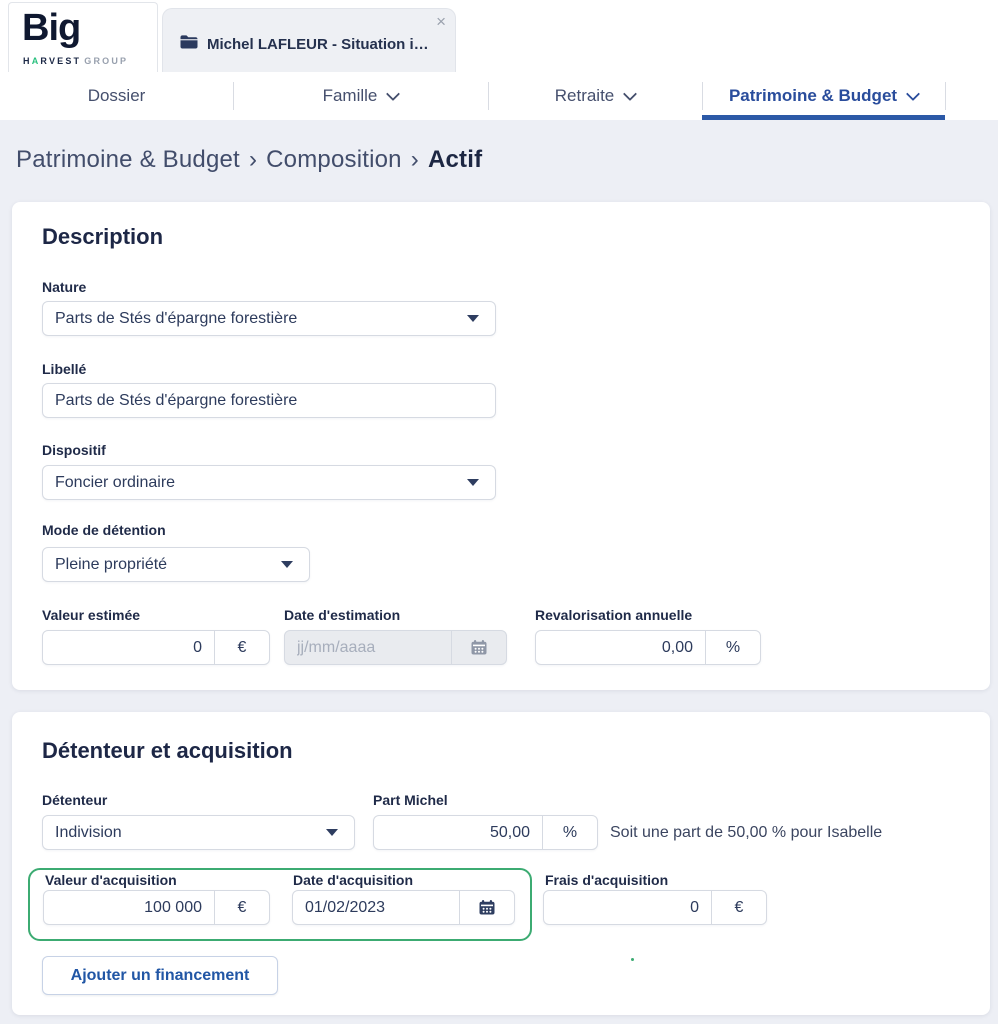 The width and height of the screenshot is (998, 1024). I want to click on valeur-estimee-label: Valeur estimée, so click(91, 615).